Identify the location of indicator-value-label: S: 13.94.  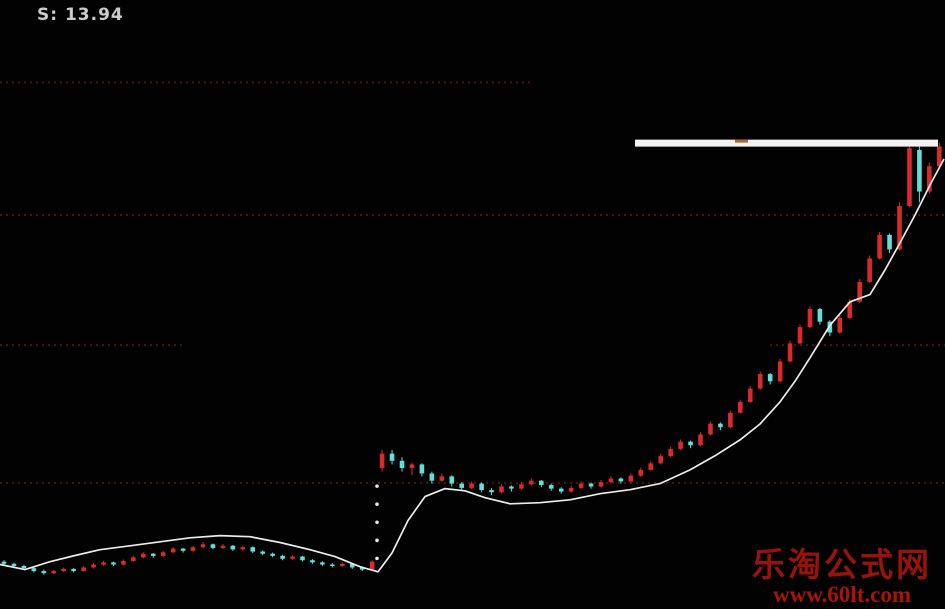
(80, 15).